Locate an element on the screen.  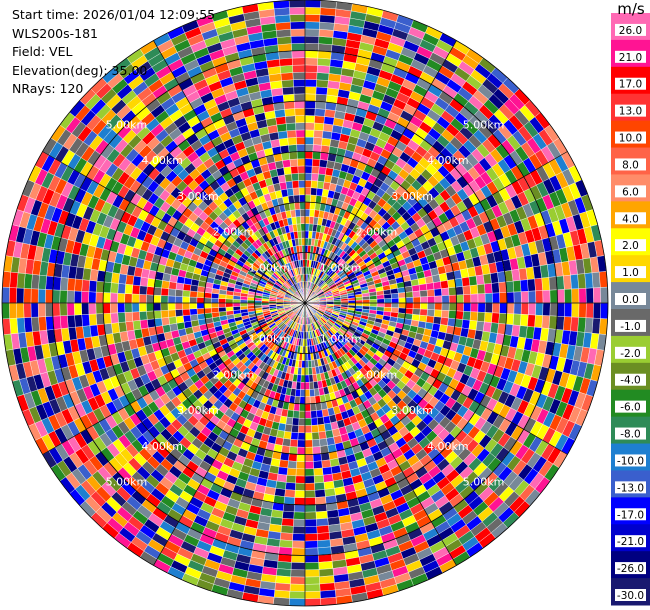
colorbar-tick-label: -13.0 is located at coordinates (630, 488).